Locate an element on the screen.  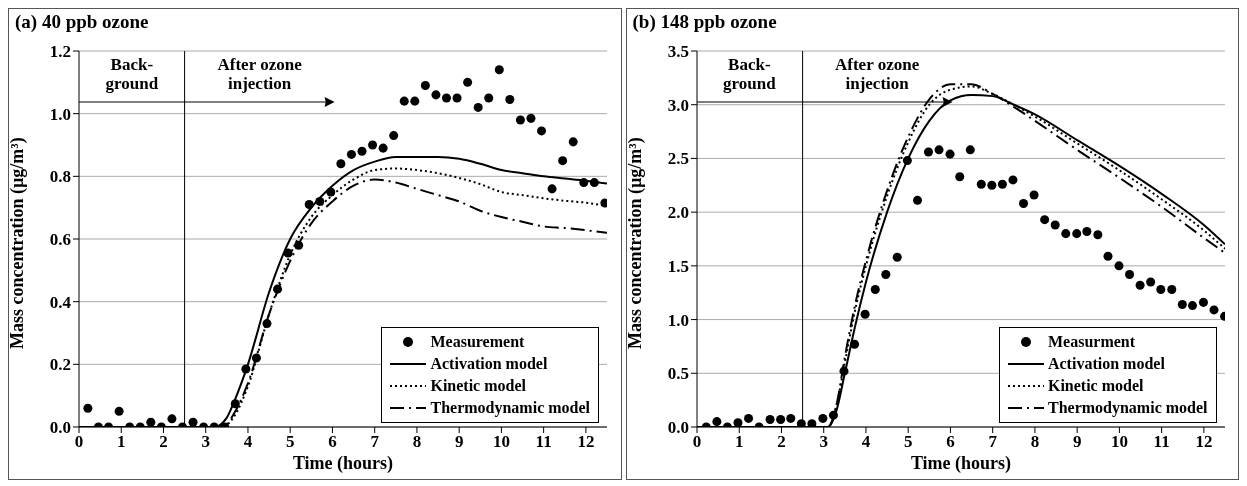
legend-label: Measurement is located at coordinates (477, 342).